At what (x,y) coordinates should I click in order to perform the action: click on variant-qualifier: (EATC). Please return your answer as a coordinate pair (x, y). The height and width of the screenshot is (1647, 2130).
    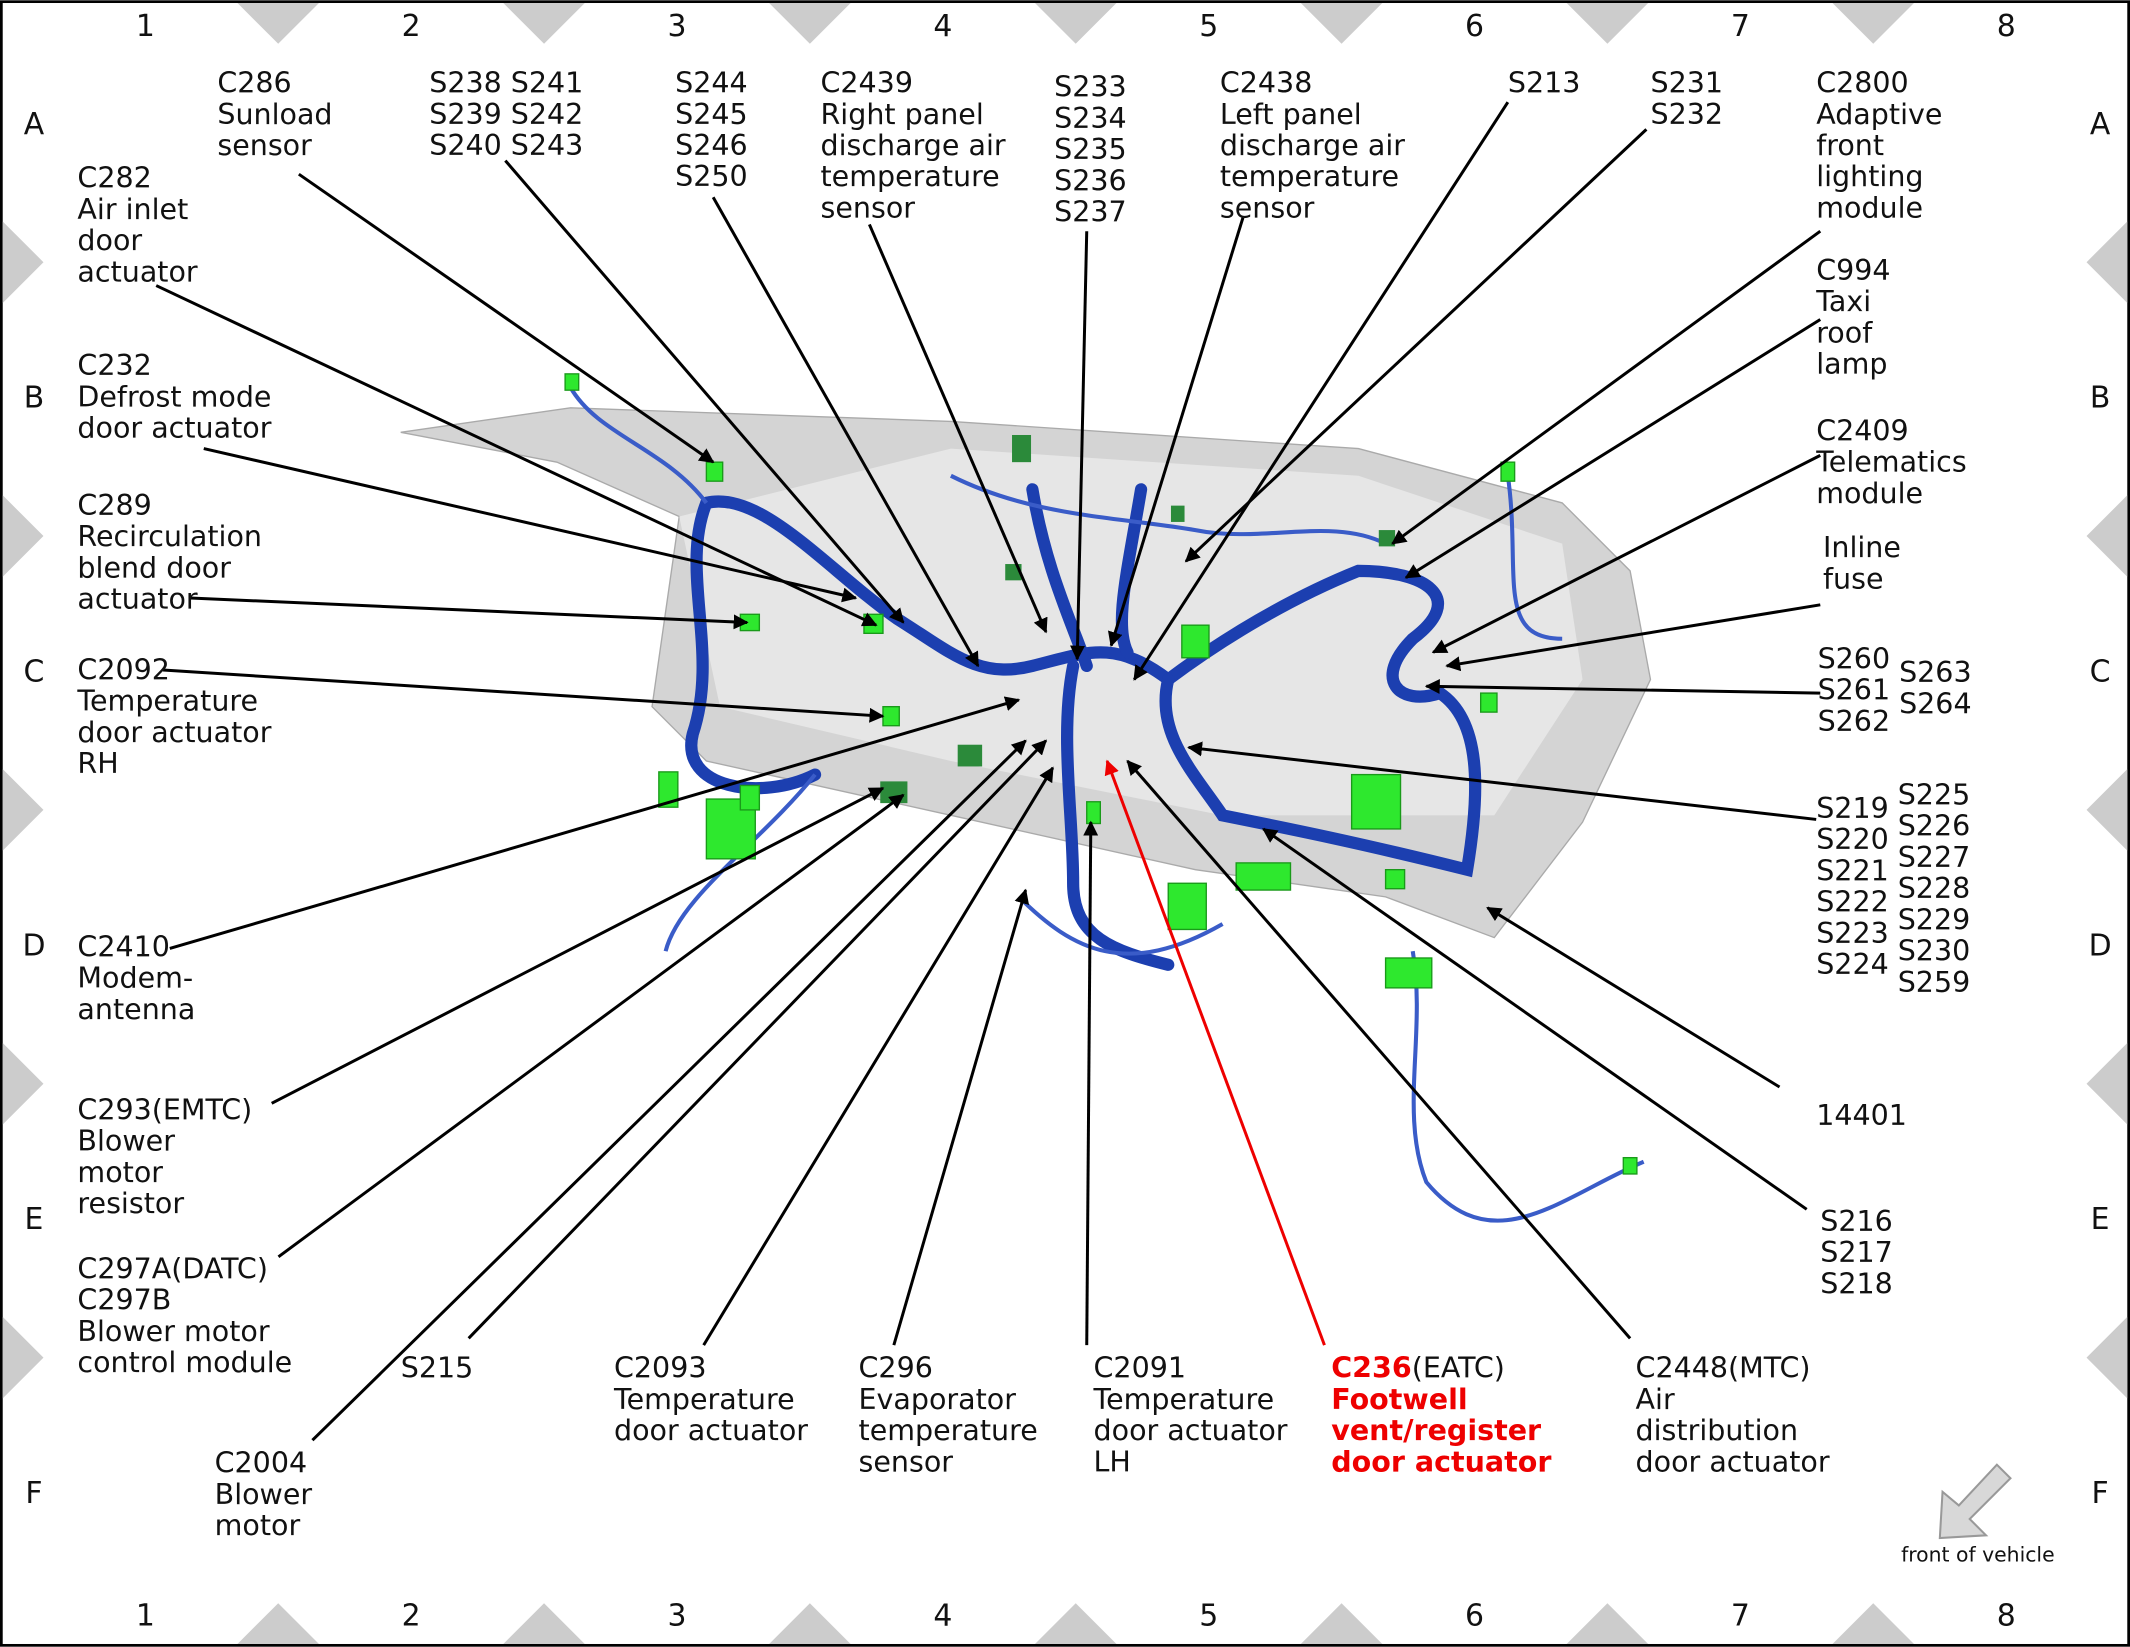
    Looking at the image, I should click on (1458, 1368).